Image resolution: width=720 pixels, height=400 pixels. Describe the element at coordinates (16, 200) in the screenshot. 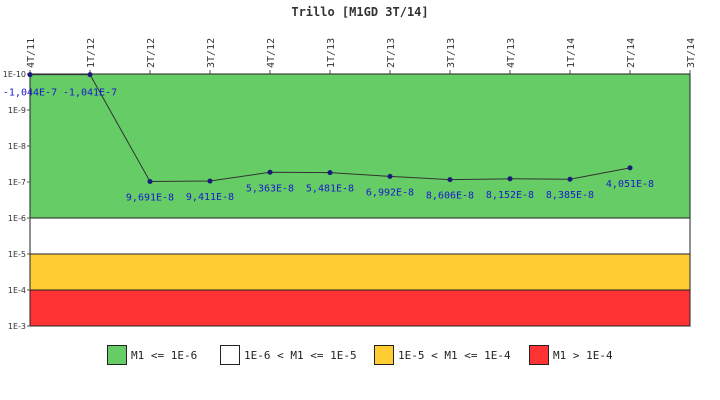

I see `y-axis-ticks: 1E-10 1E-9 1E-8 1E-7 1E-6 1E-5 1E-4 1E-3` at that location.